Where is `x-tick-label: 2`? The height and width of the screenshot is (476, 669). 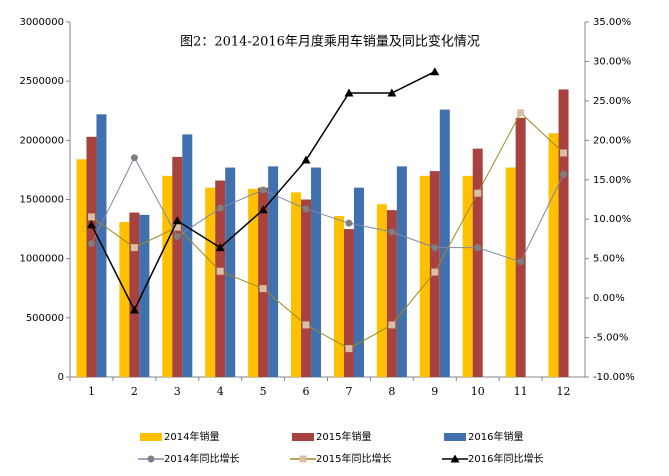
x-tick-label: 2 is located at coordinates (134, 391).